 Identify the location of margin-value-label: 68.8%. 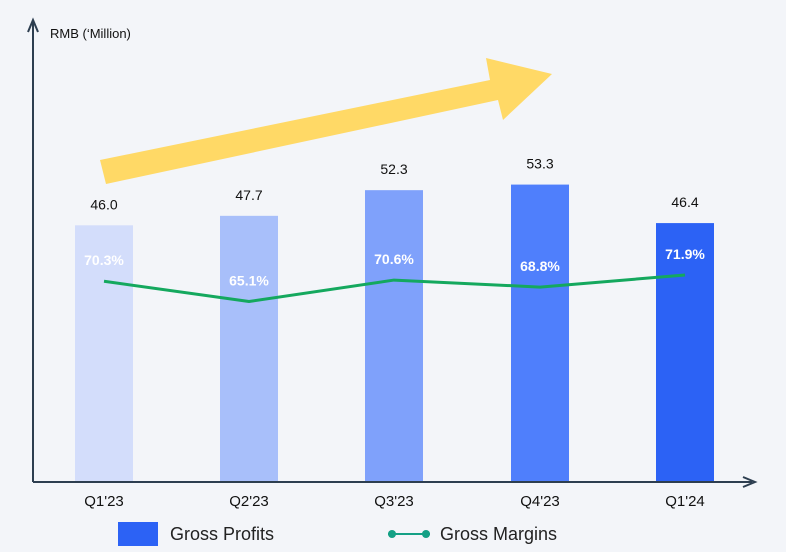
(540, 266).